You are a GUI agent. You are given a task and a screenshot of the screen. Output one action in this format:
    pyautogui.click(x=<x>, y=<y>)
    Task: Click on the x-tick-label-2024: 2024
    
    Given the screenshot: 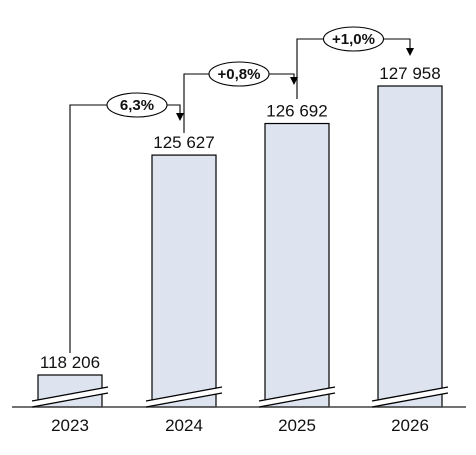 What is the action you would take?
    pyautogui.click(x=184, y=425)
    